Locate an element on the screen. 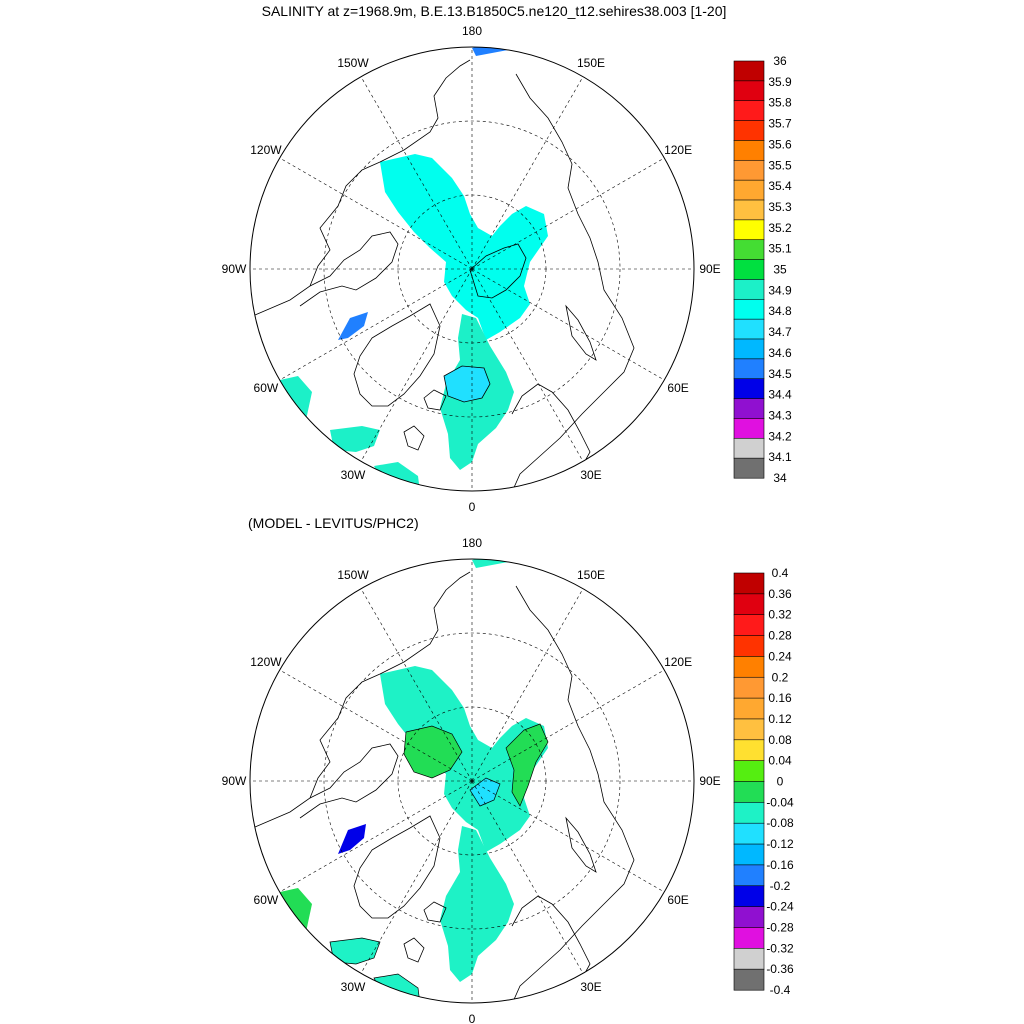  bering-sea-fill is located at coordinates (490, 51).